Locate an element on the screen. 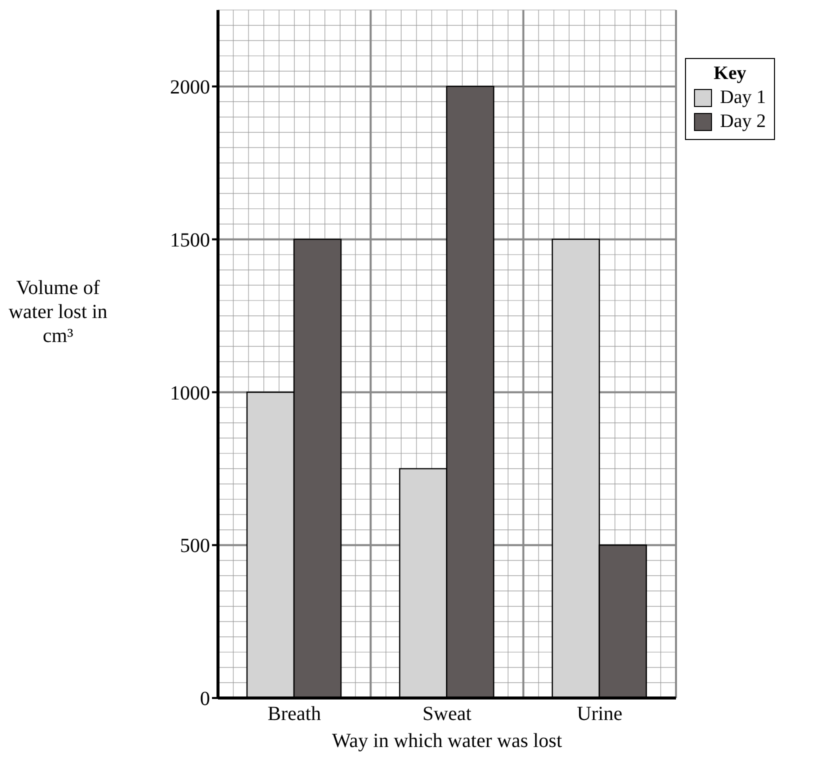 This screenshot has width=820, height=765. y-tick-label: 0 is located at coordinates (205, 699).